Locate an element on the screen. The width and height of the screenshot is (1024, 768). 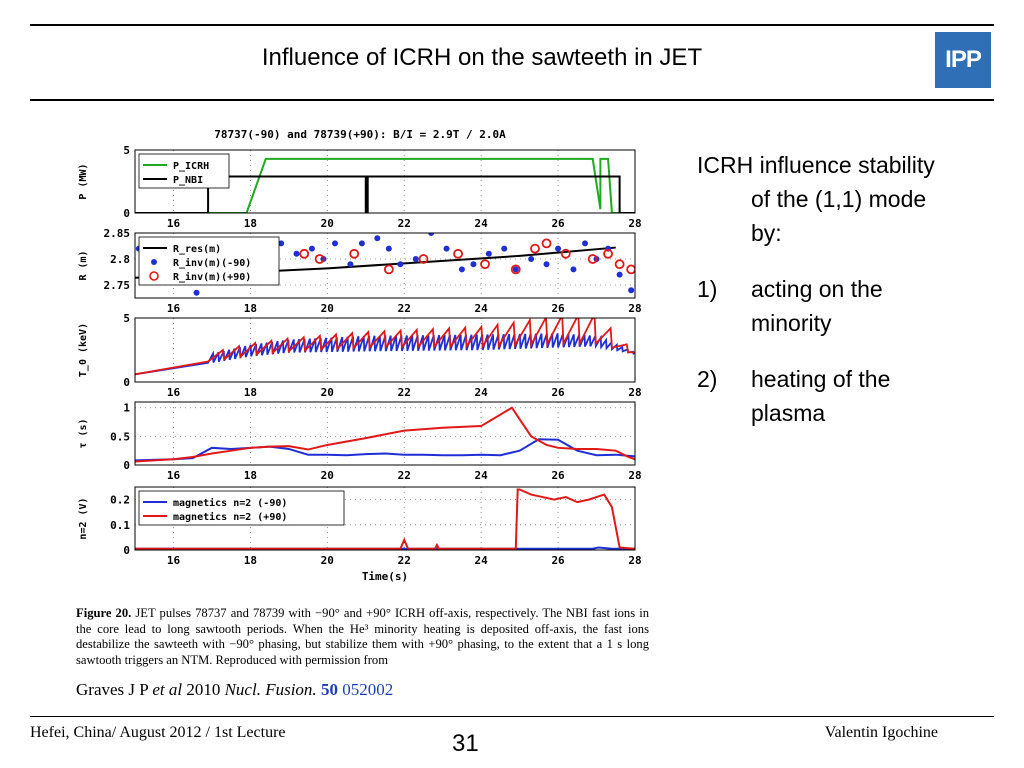
ipp-logo: IPP is located at coordinates (963, 60).